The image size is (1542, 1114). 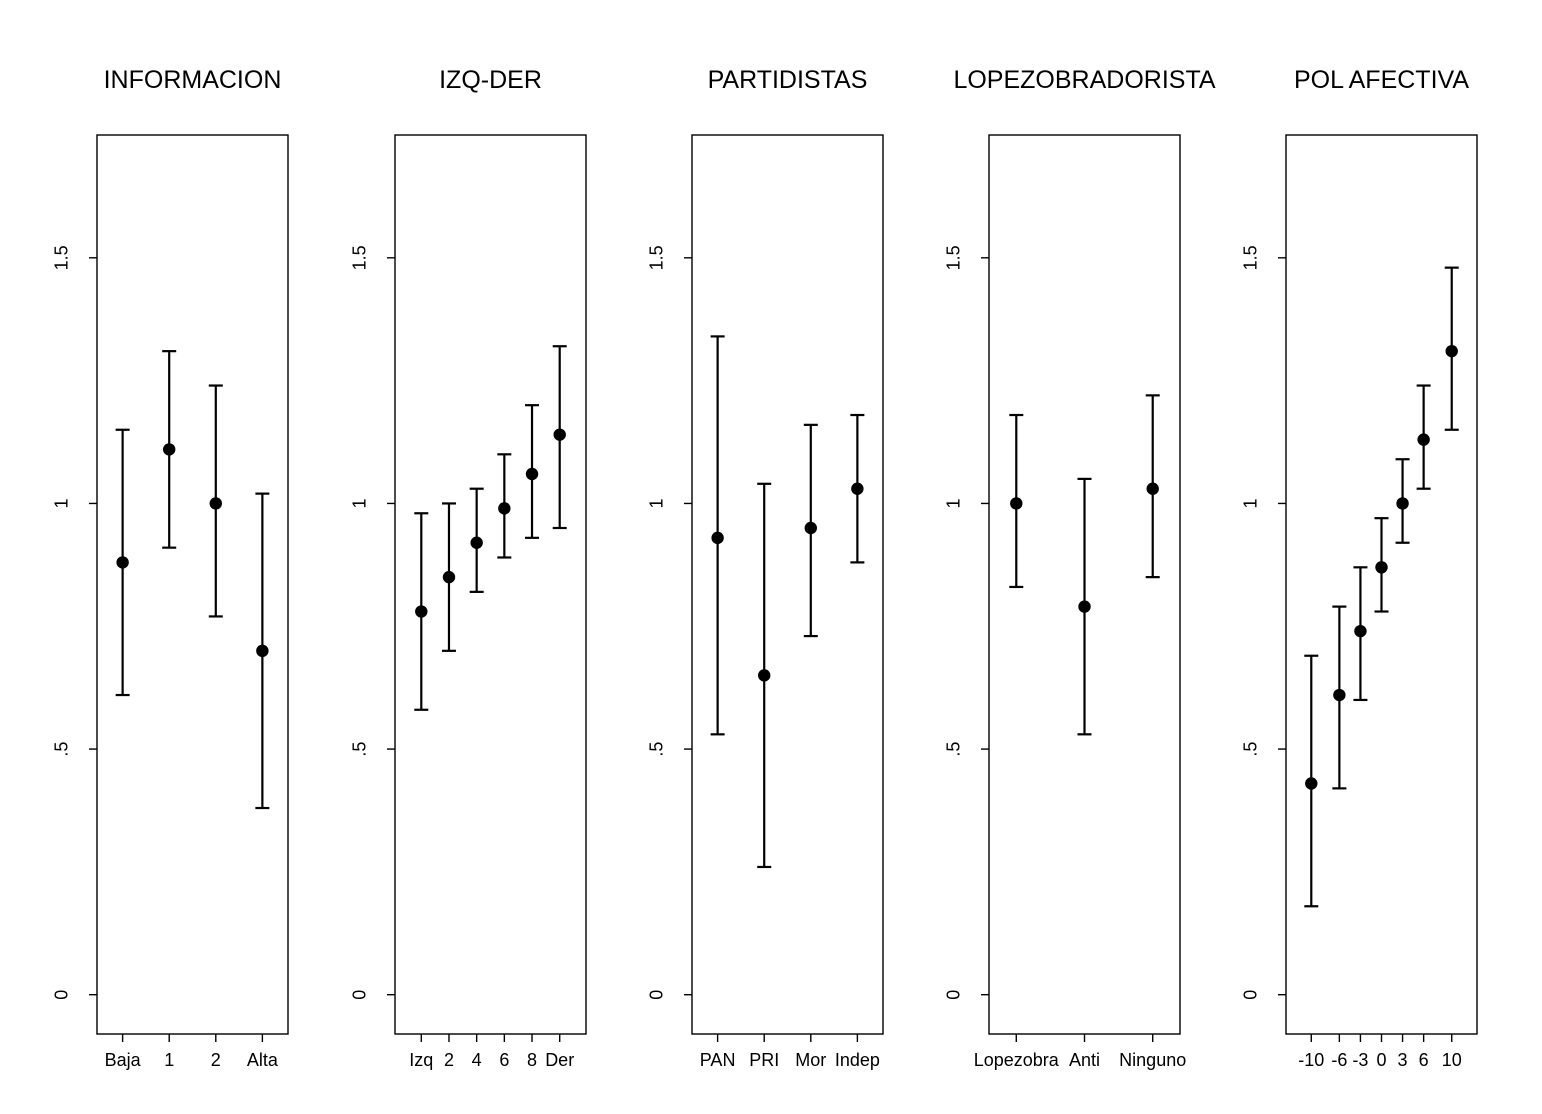 I want to click on panel-1: INFORMACION 0 .5 1 1.5 Baja 1 2 Alta, so click(x=170, y=568).